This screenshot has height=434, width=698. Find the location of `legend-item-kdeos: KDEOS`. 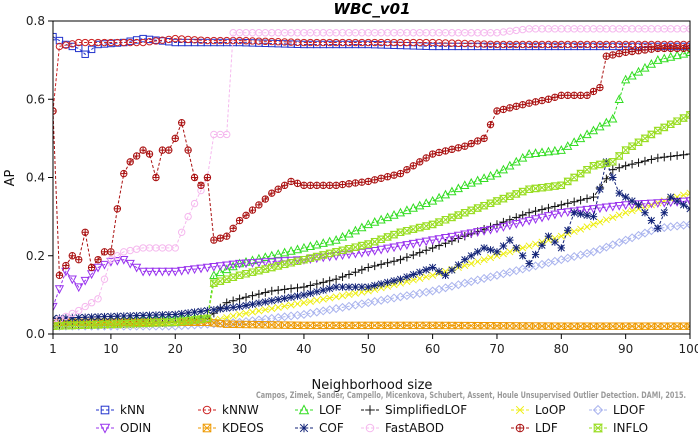

legend-item-kdeos: KDEOS is located at coordinates (231, 427).